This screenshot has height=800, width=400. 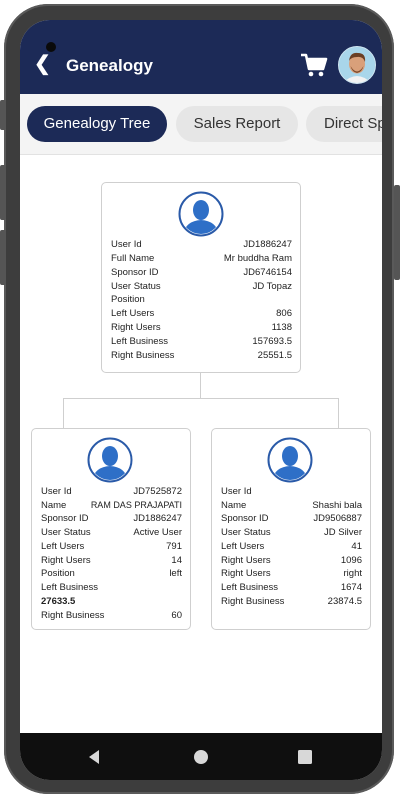 I want to click on tab-direct-sponsor: Direct Sp, so click(x=344, y=124).